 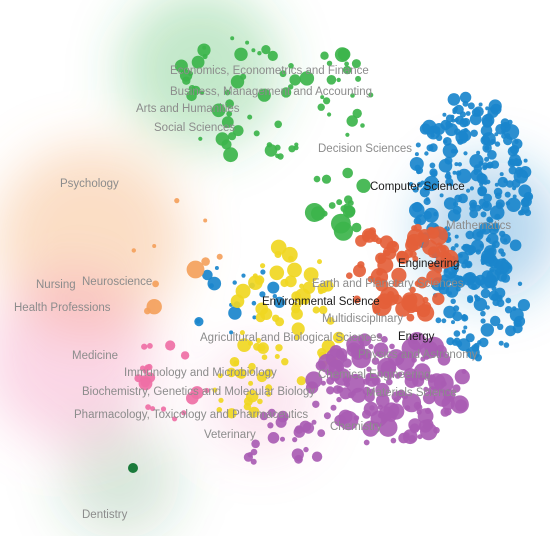 I want to click on field-label-earth-and-planetary-sciences: Earth and Planetary Sciences, so click(x=388, y=284).